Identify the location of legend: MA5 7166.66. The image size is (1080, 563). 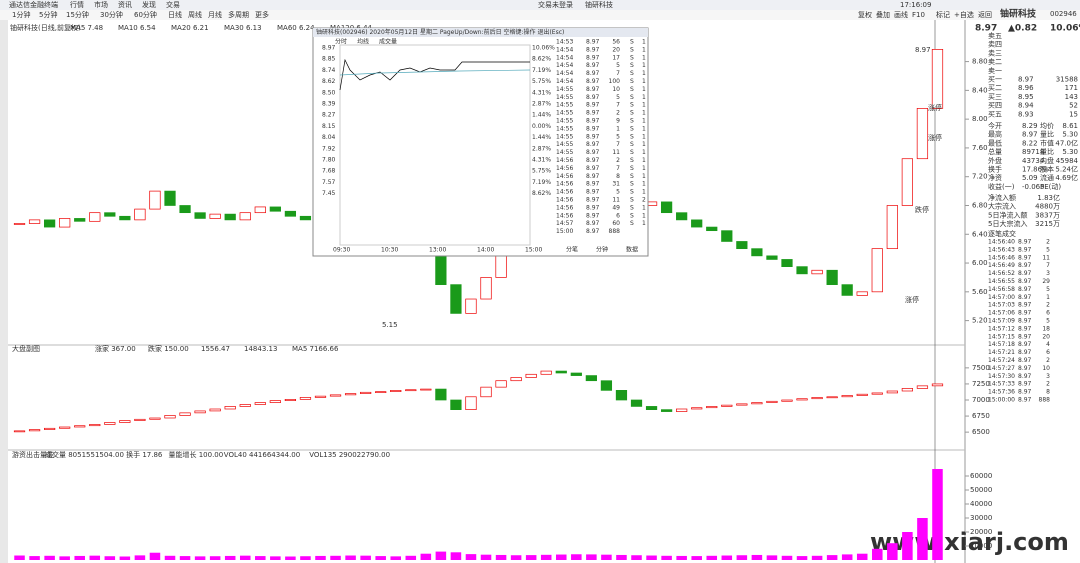
(315, 349).